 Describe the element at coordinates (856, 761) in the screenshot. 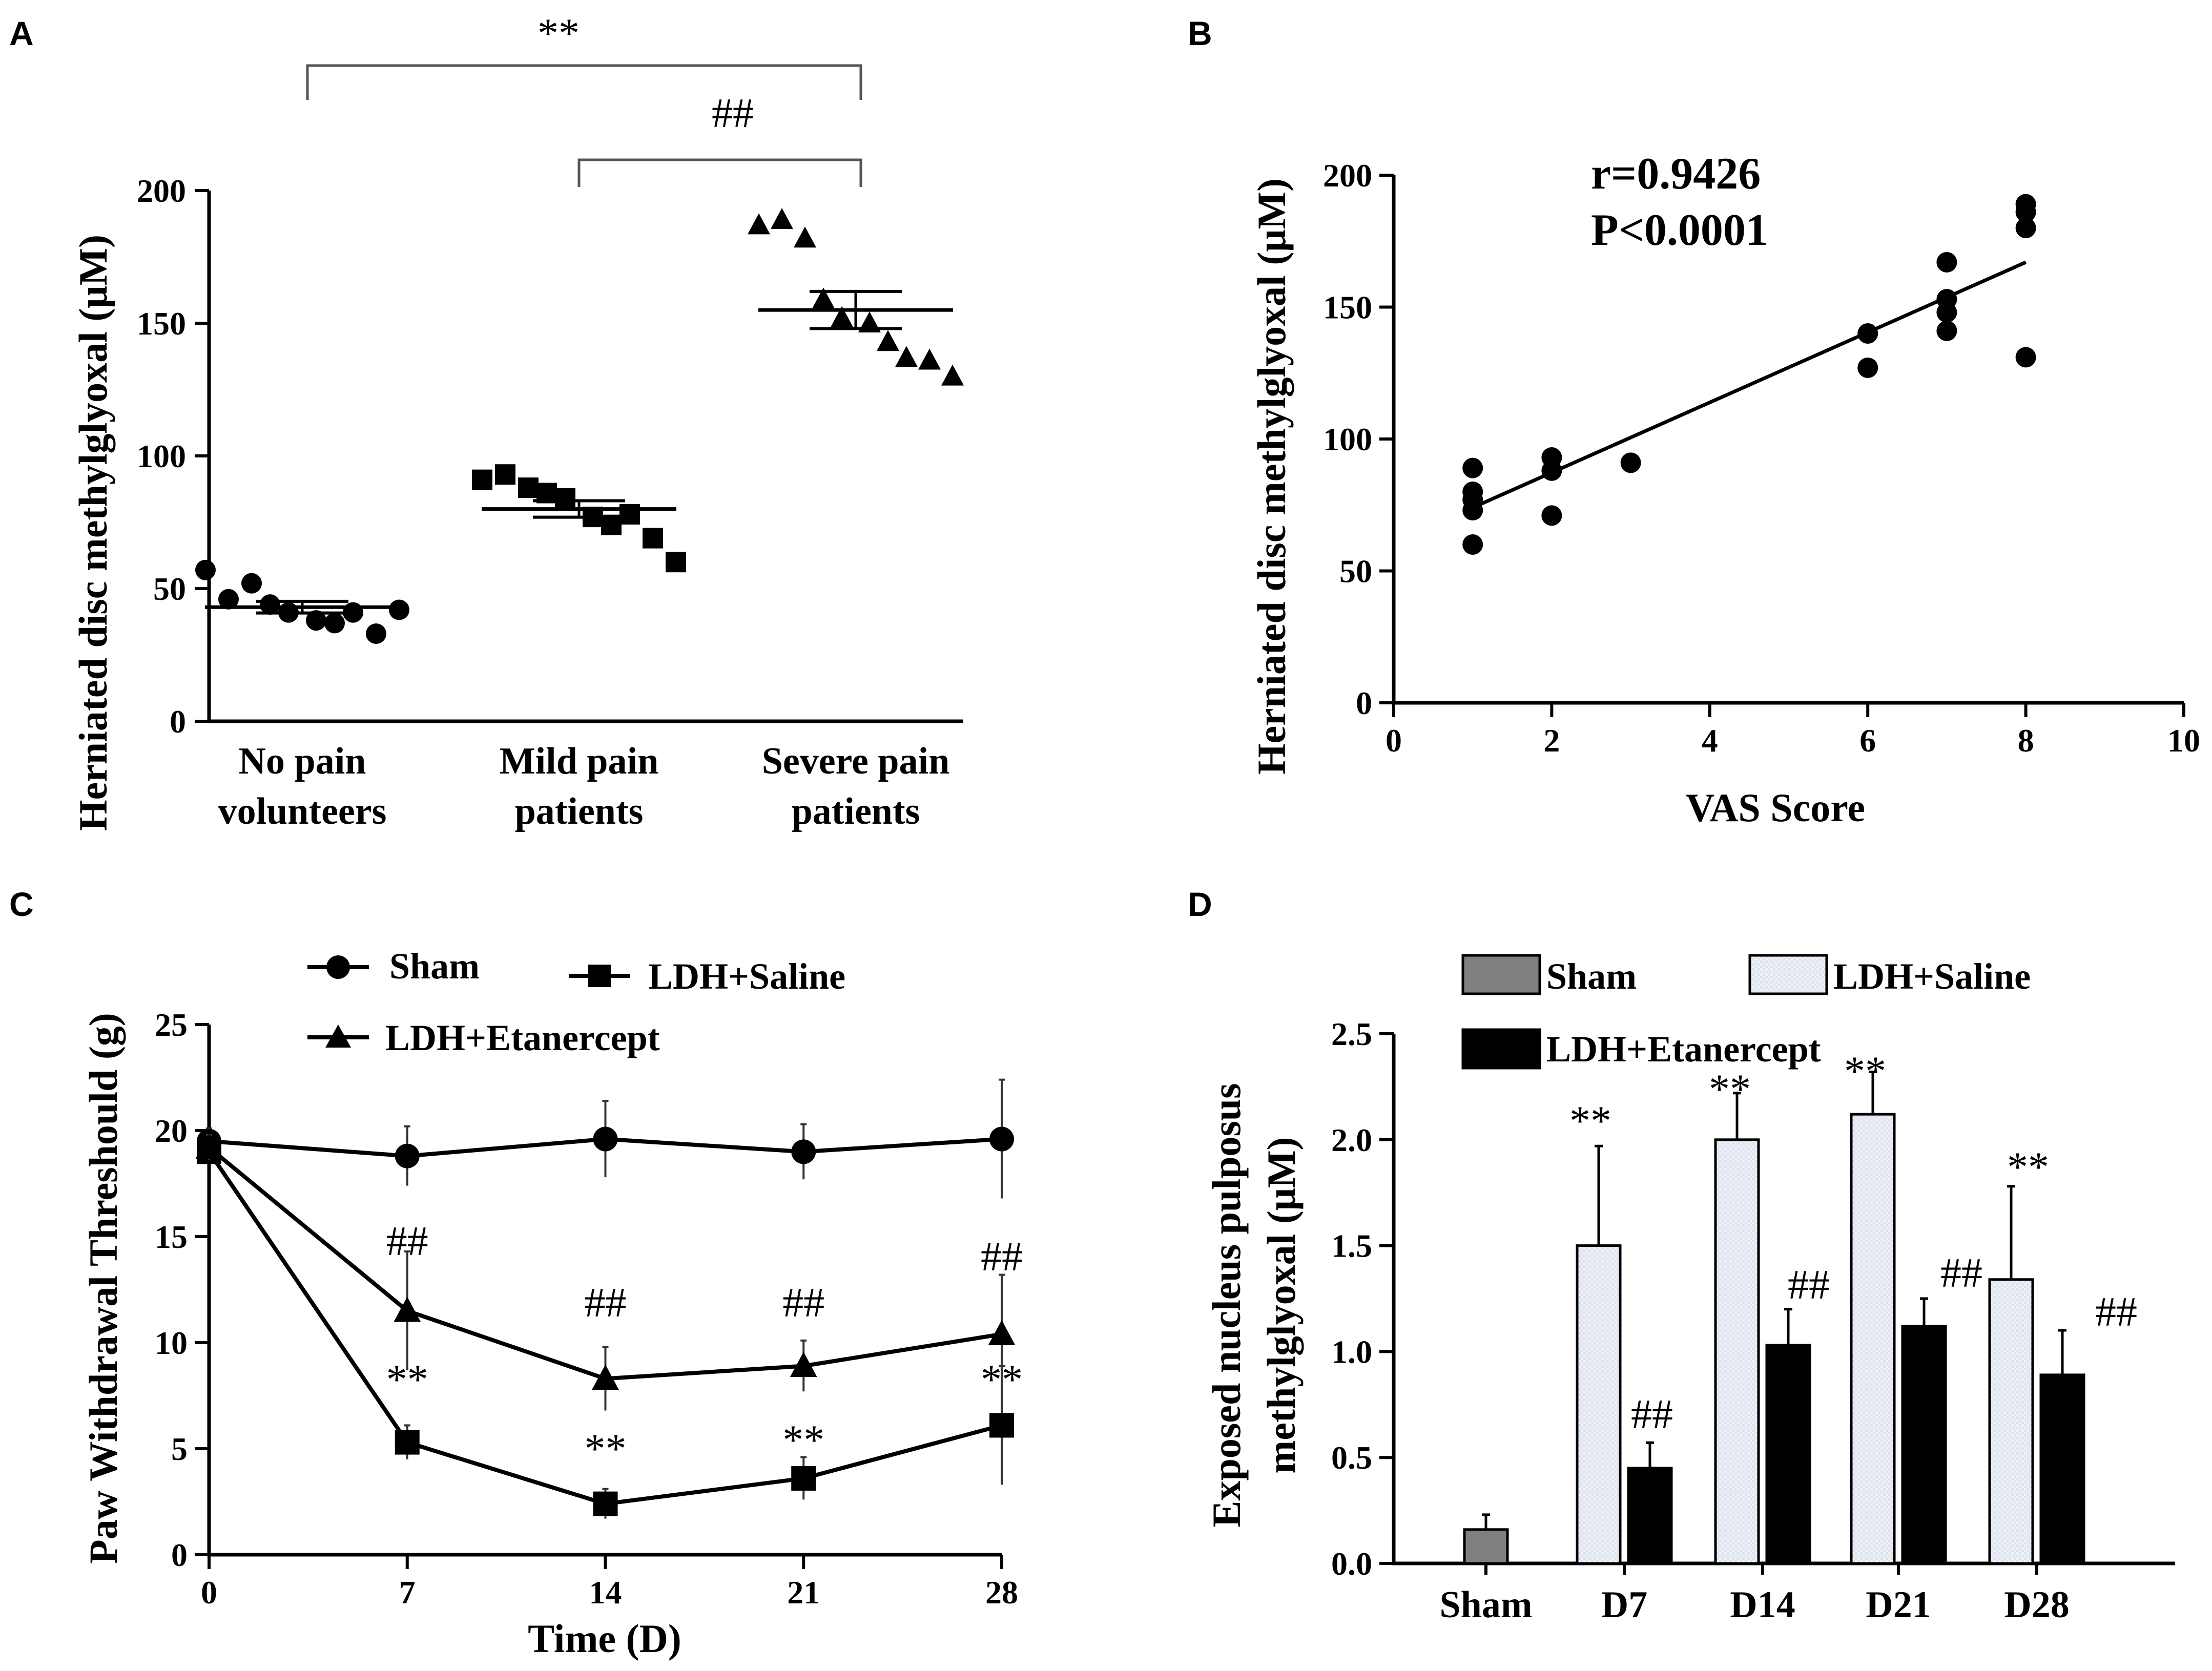

I see `category-label-severe-pain-line1: Severe pain` at that location.